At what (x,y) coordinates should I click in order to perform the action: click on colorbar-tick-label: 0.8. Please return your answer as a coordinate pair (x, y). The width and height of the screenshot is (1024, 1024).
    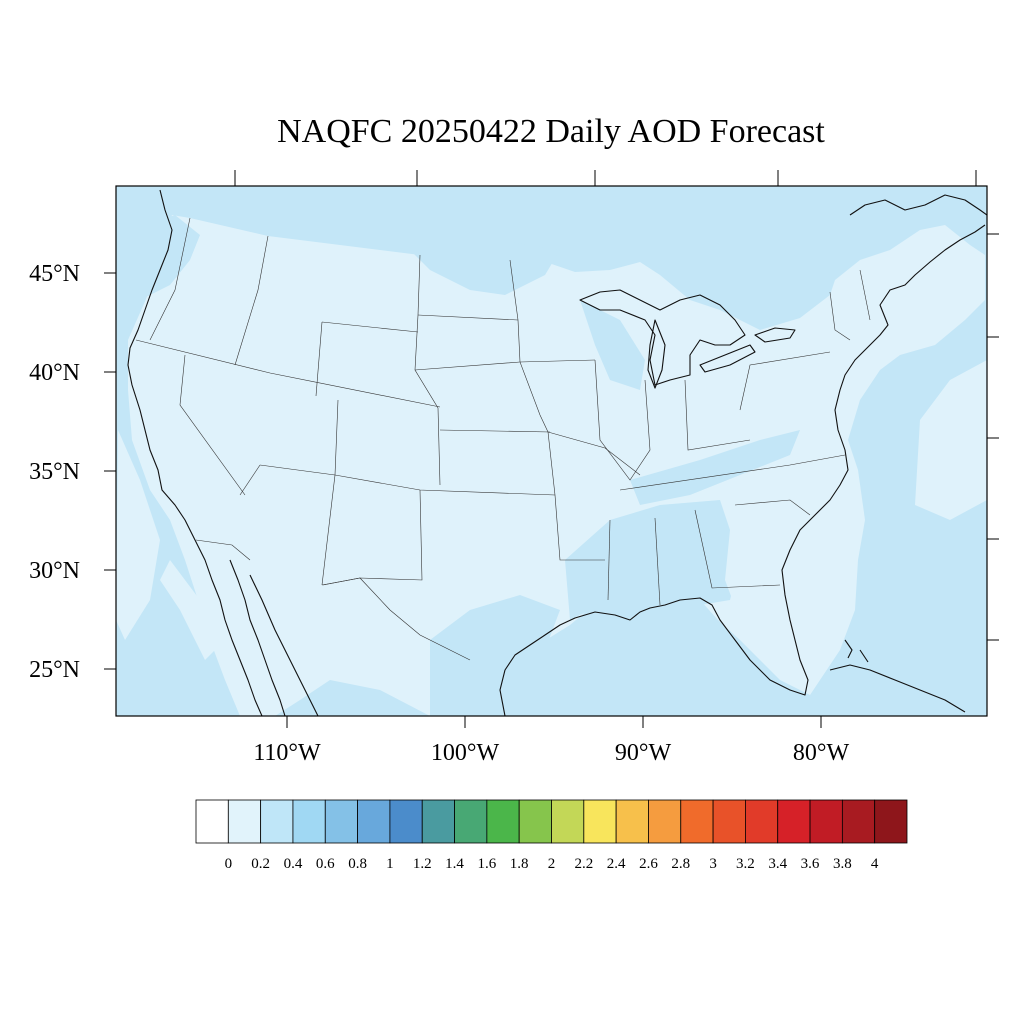
    Looking at the image, I should click on (357, 864).